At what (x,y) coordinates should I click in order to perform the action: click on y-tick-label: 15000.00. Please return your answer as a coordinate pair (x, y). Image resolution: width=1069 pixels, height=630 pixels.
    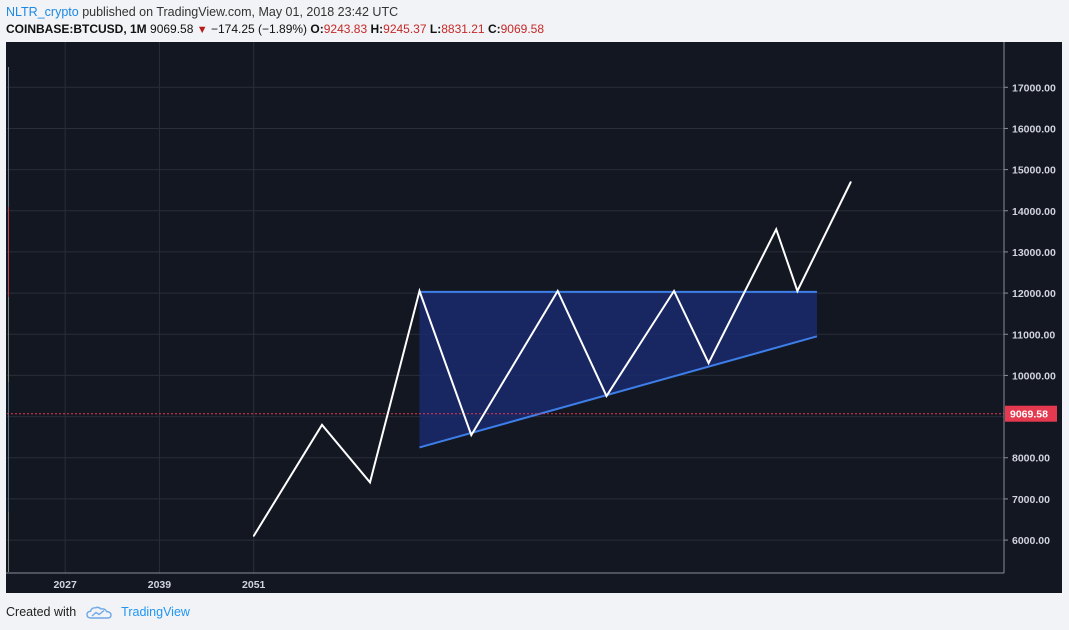
    Looking at the image, I should click on (1034, 171).